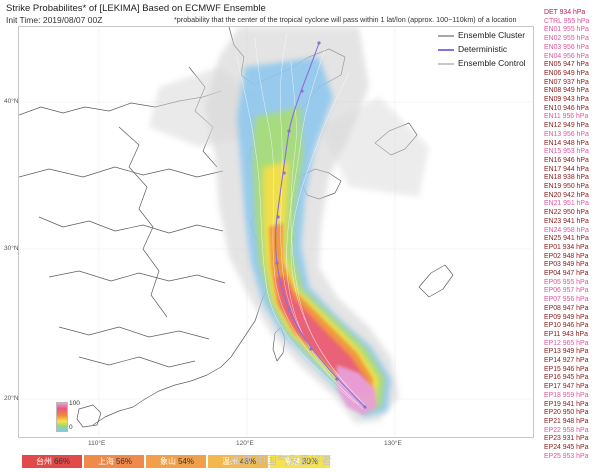 The width and height of the screenshot is (600, 472). I want to click on member-item: EP10 946 hPa, so click(566, 326).